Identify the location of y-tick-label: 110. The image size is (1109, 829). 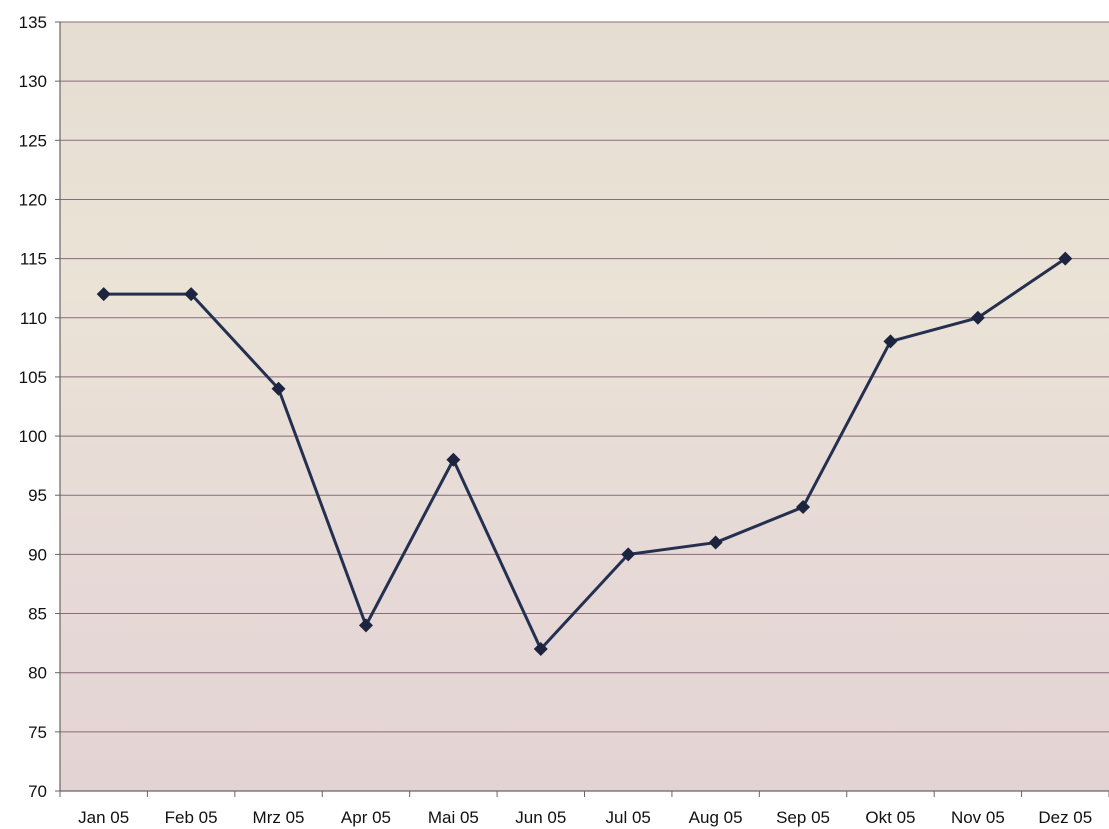
(33, 318).